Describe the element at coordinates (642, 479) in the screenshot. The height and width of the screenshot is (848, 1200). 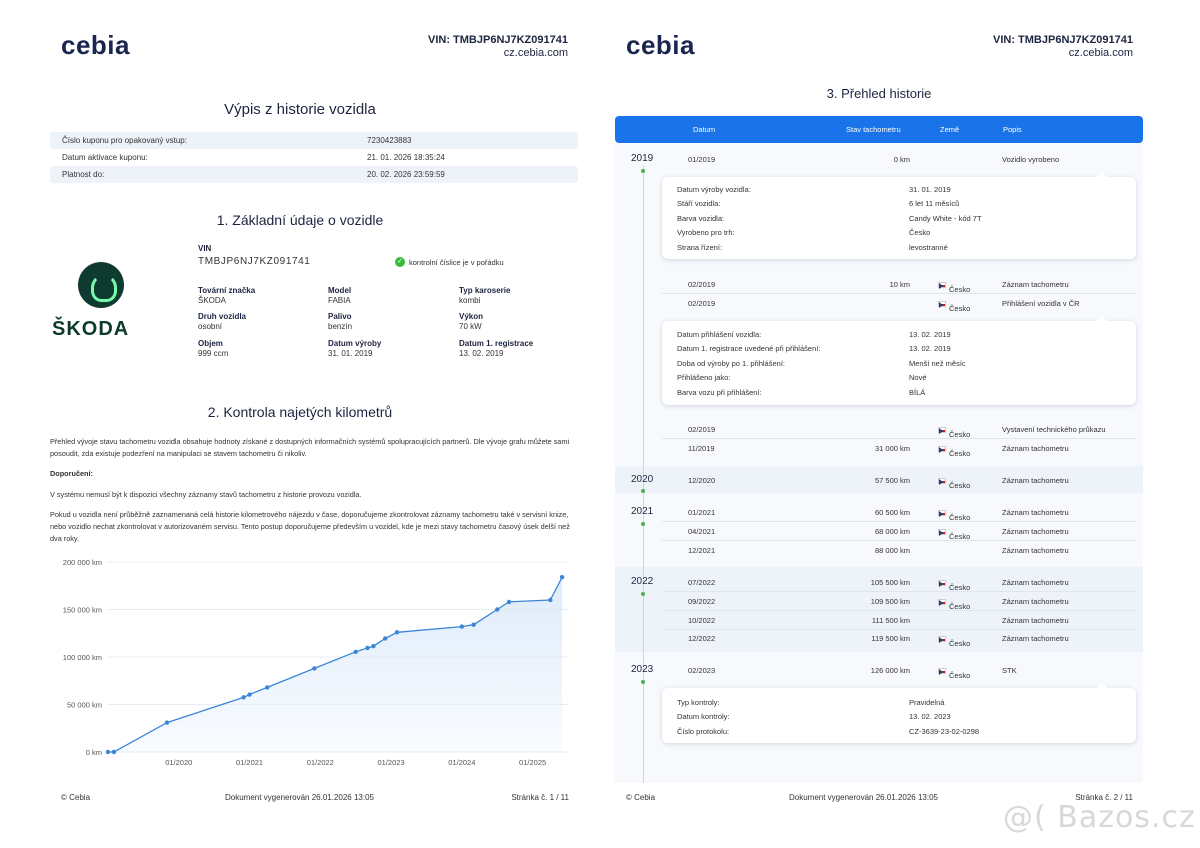
I see `year-label: 2020` at that location.